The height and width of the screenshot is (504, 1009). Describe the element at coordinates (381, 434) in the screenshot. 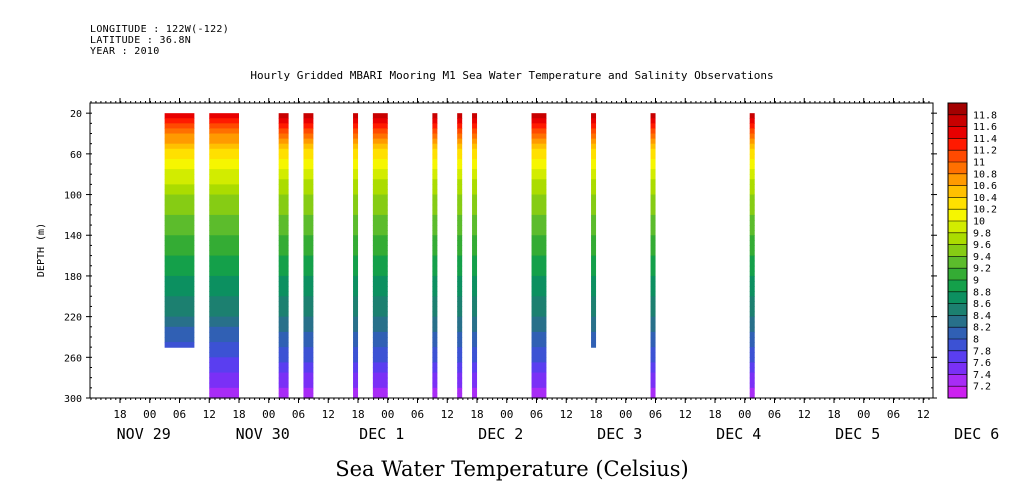

I see `x-day-label: DEC 1` at that location.